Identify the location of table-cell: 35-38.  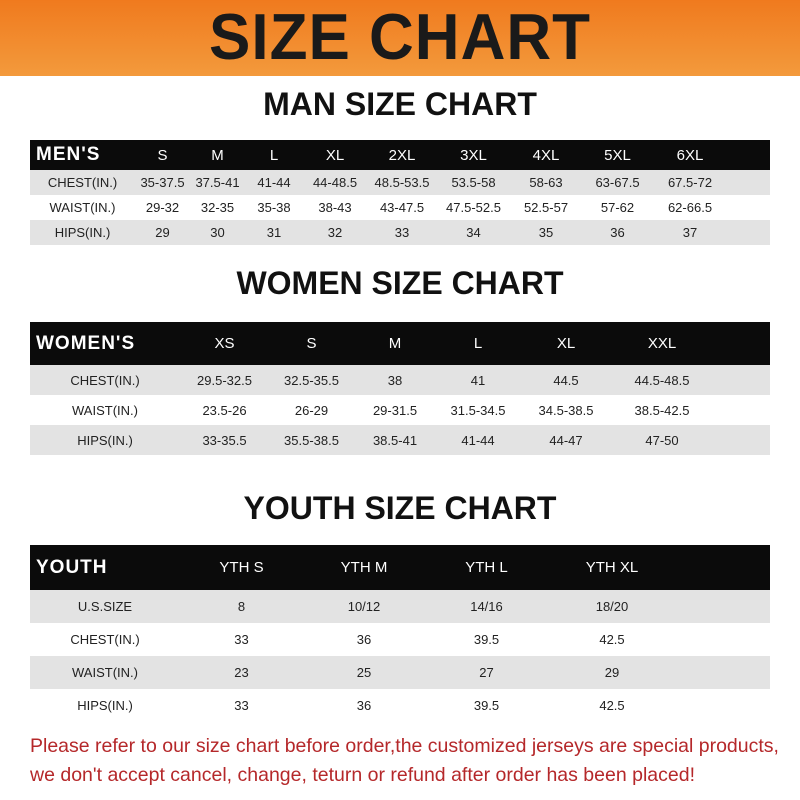
(274, 207).